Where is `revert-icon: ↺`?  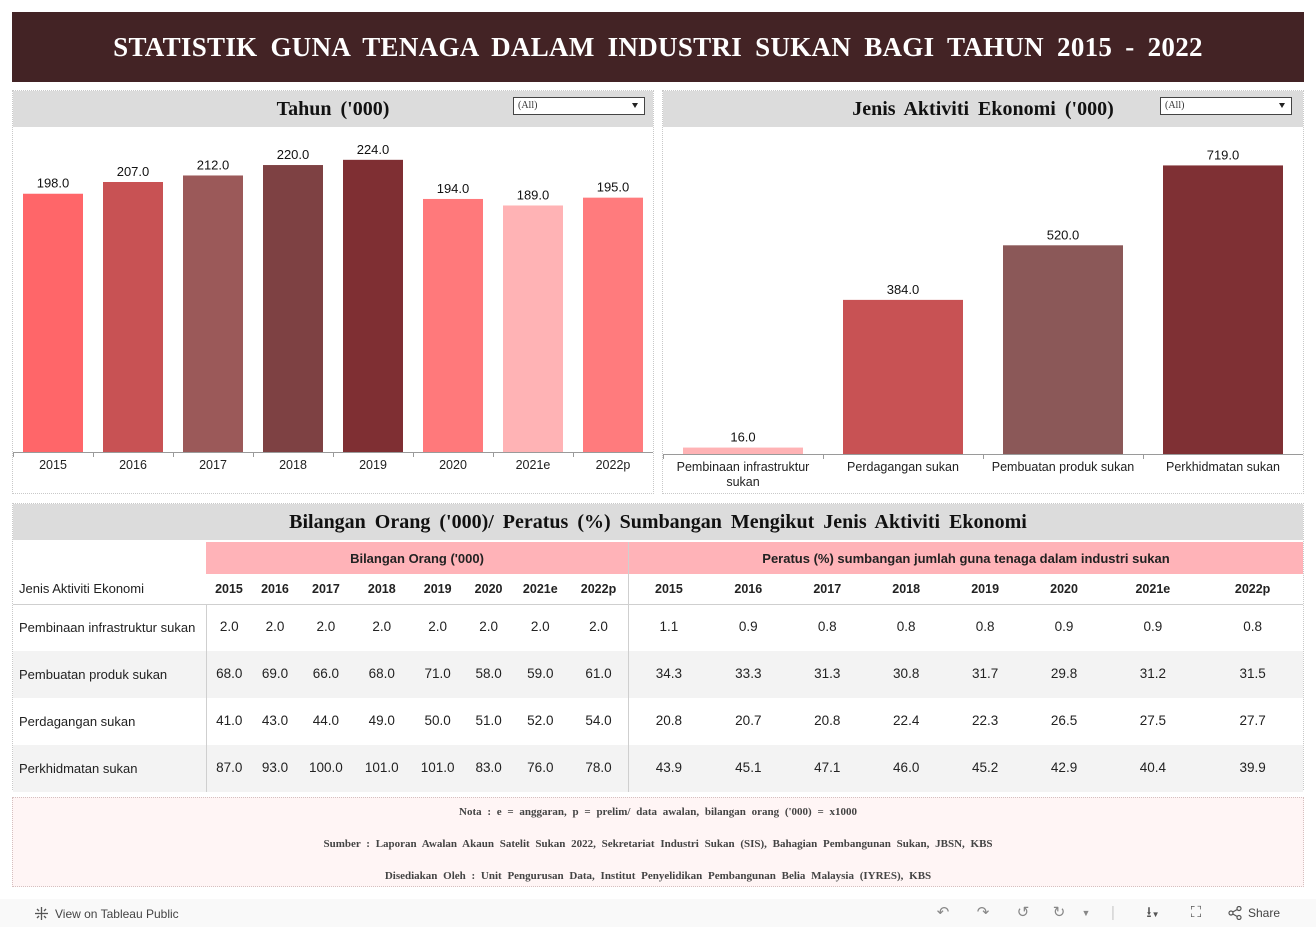
revert-icon: ↺ is located at coordinates (1023, 912).